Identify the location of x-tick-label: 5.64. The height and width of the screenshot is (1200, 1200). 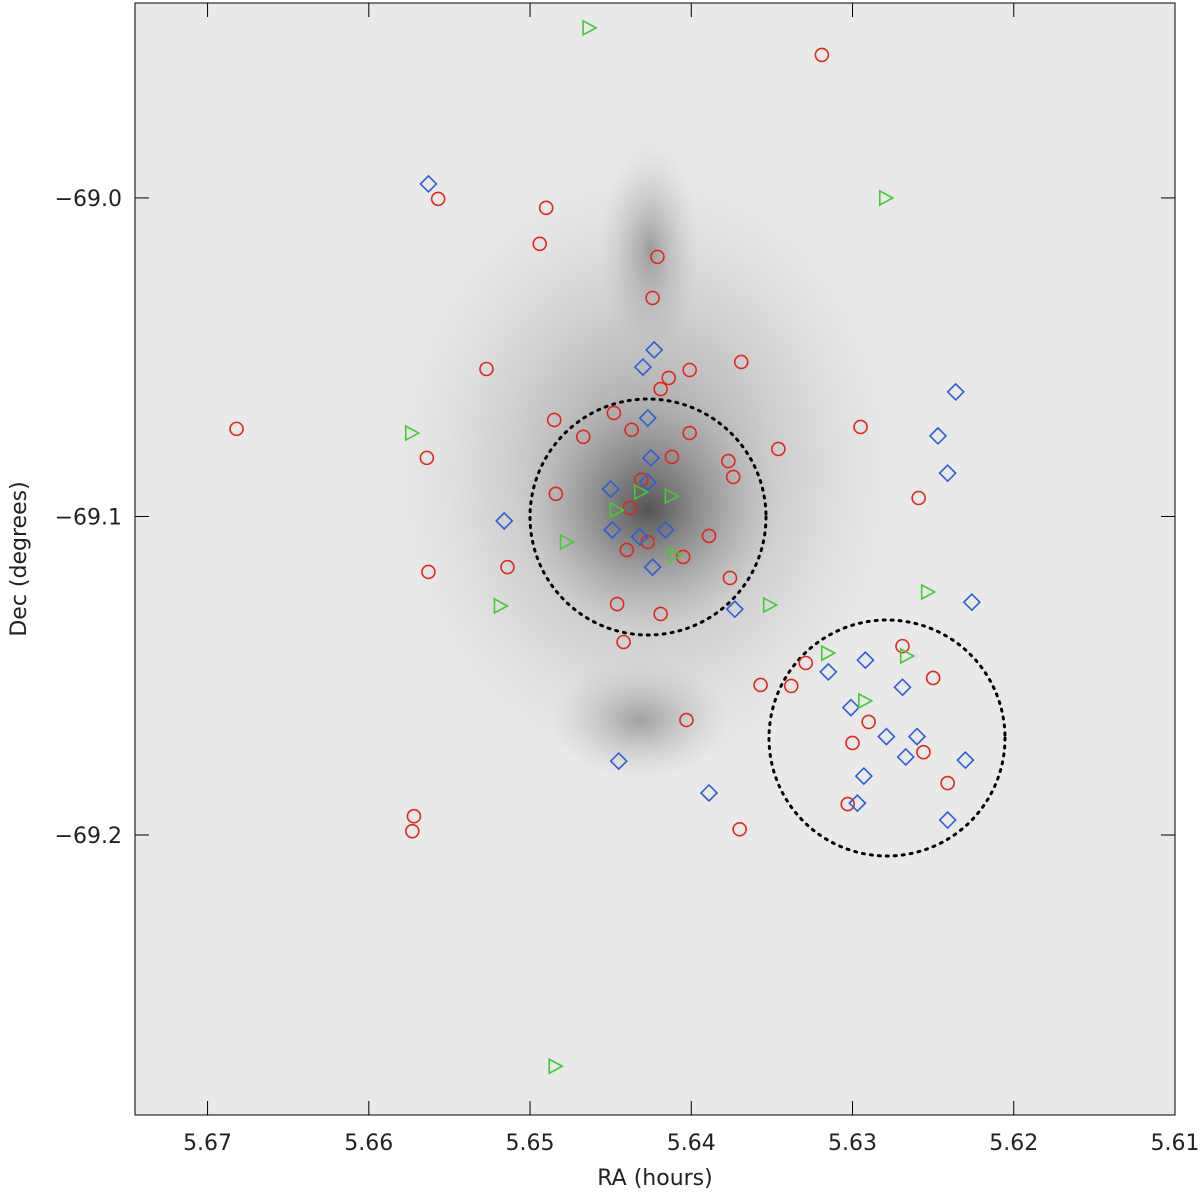
(691, 1143).